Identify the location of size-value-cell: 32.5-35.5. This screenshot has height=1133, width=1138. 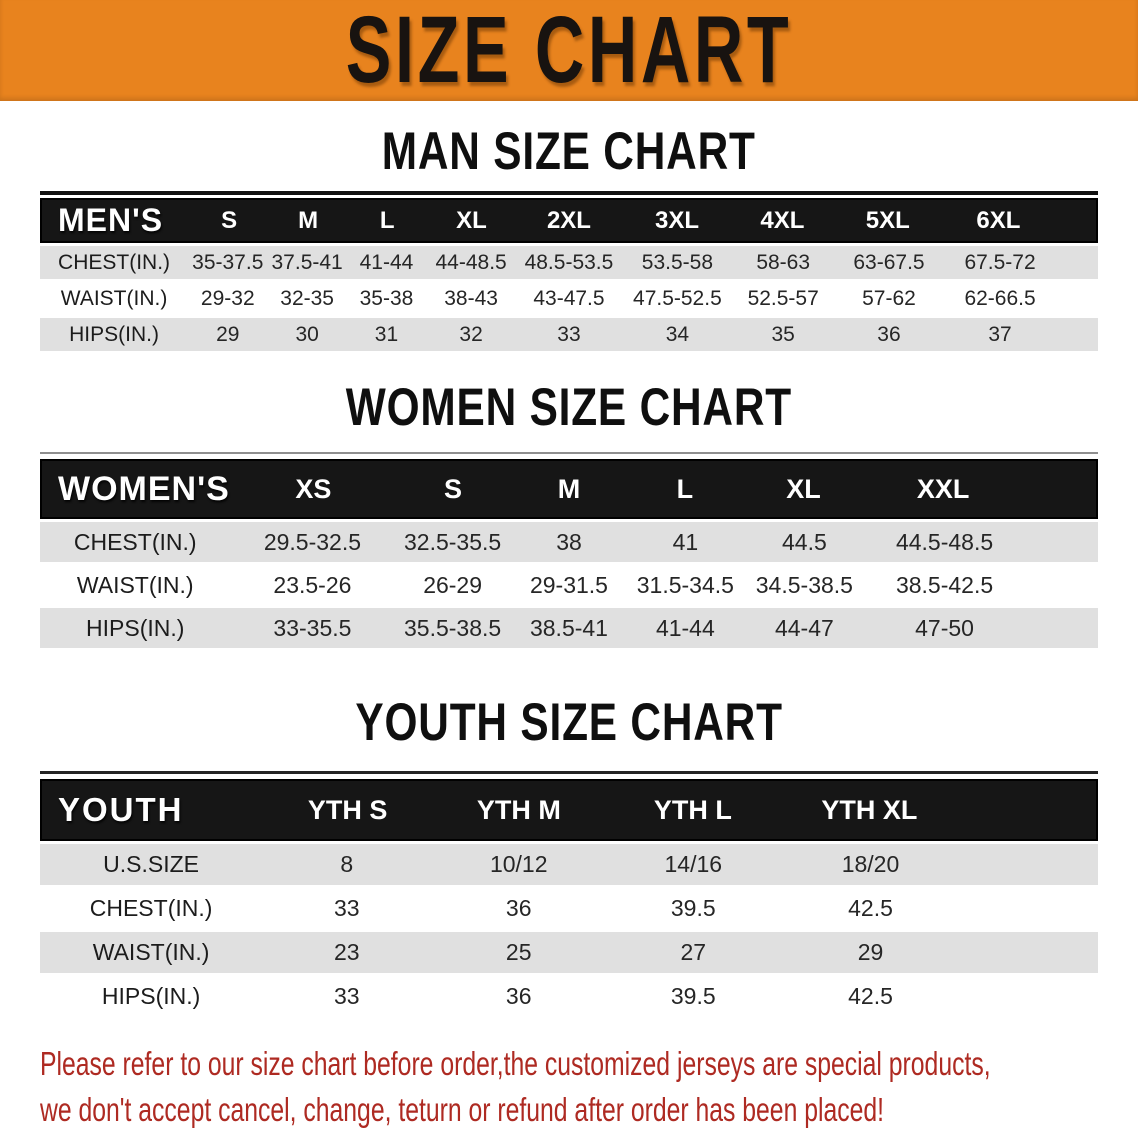
(453, 541).